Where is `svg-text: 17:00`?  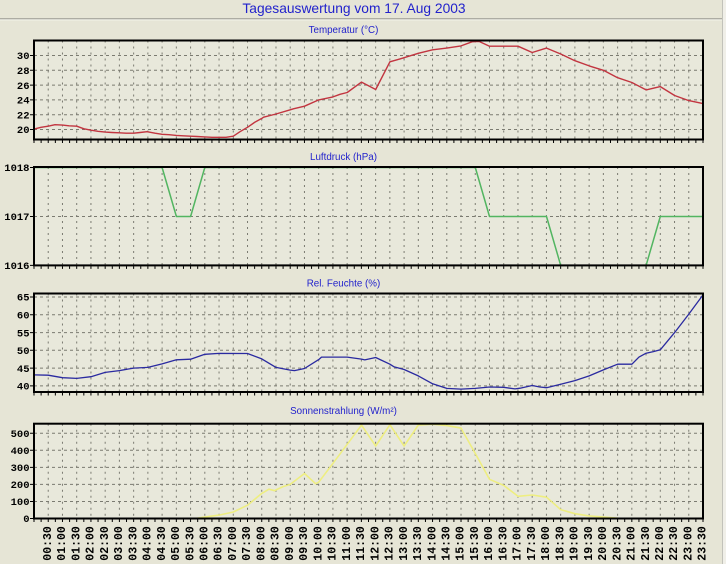
svg-text: 17:00 is located at coordinates (518, 543).